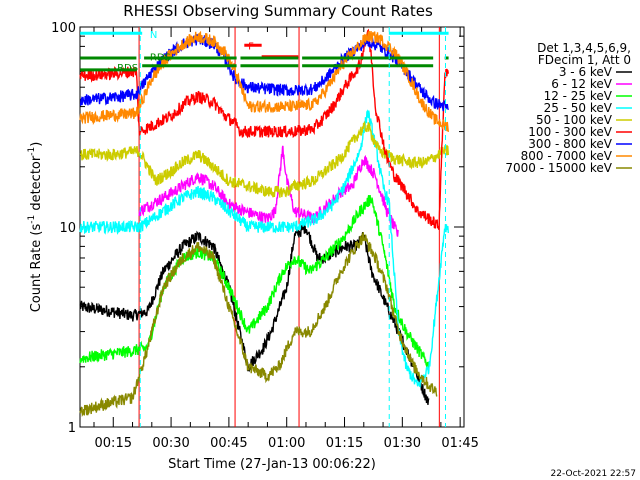 This screenshot has height=480, width=640. What do you see at coordinates (251, 46) in the screenshot?
I see `flag-label: F` at bounding box center [251, 46].